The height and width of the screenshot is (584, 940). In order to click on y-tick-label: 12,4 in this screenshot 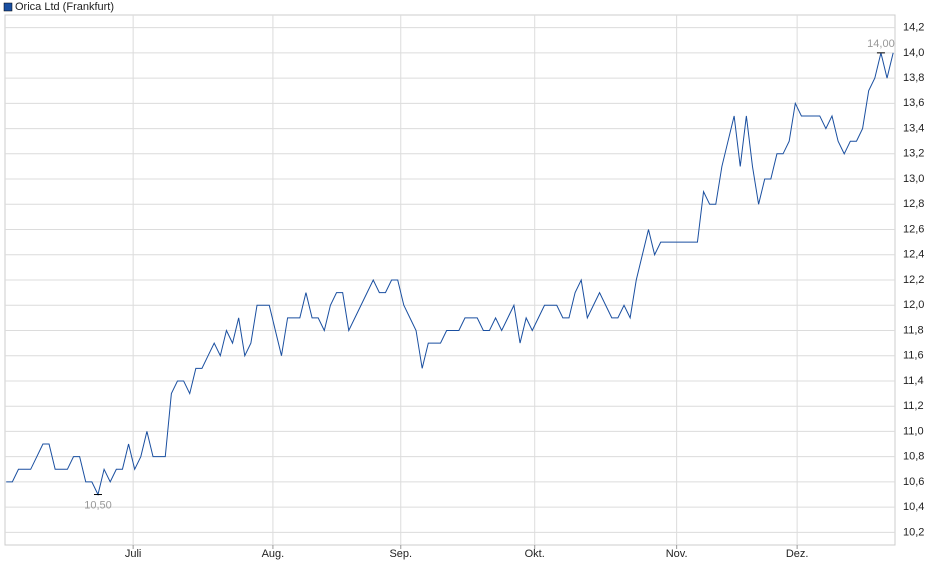, I will do `click(913, 255)`.